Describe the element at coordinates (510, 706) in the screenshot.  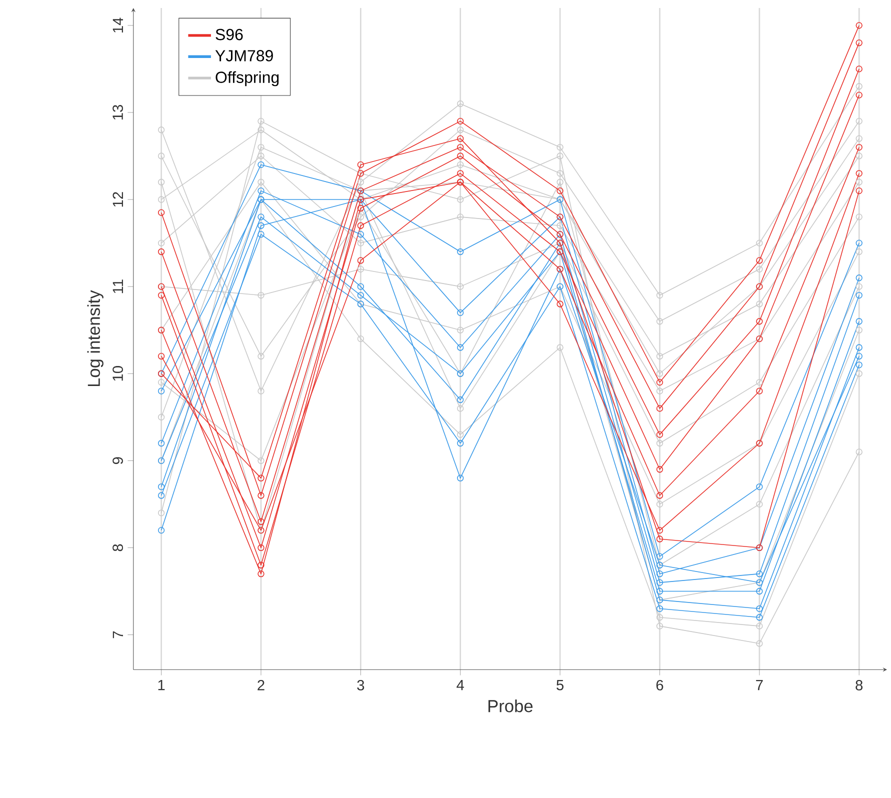
I see `x-axis-title: Probe` at that location.